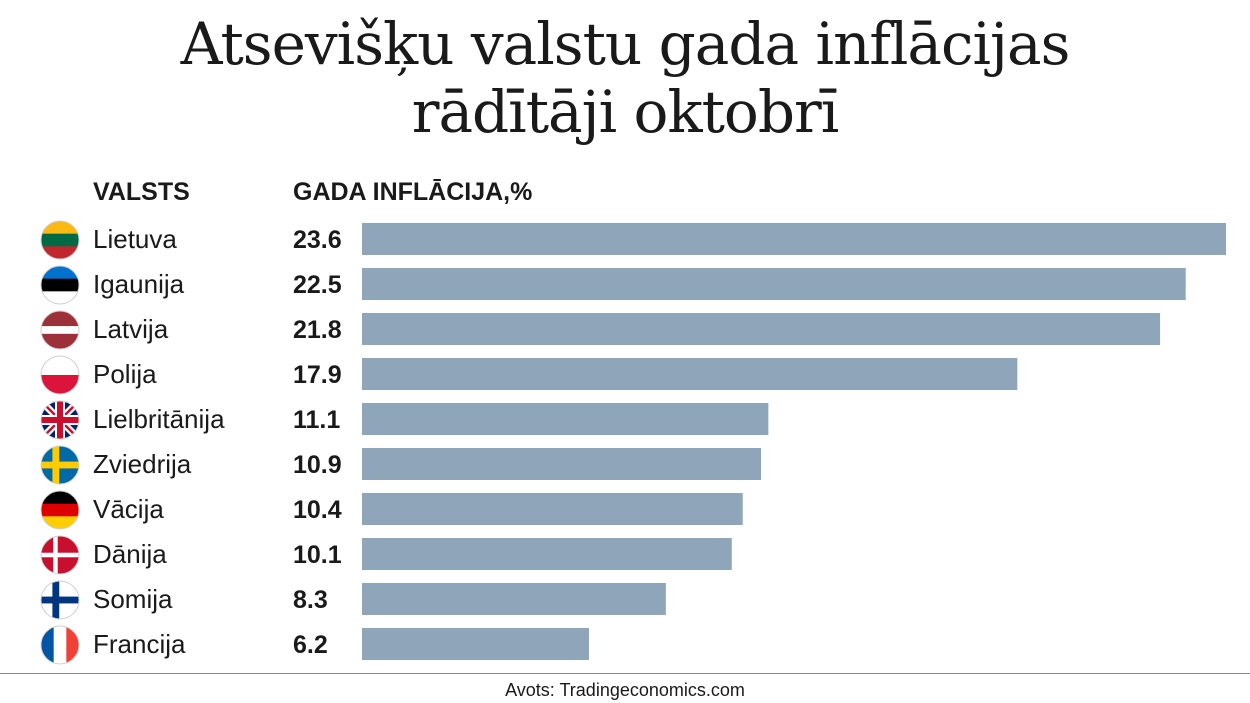 Image resolution: width=1250 pixels, height=703 pixels. Describe the element at coordinates (317, 285) in the screenshot. I see `value-label: 22.5` at that location.